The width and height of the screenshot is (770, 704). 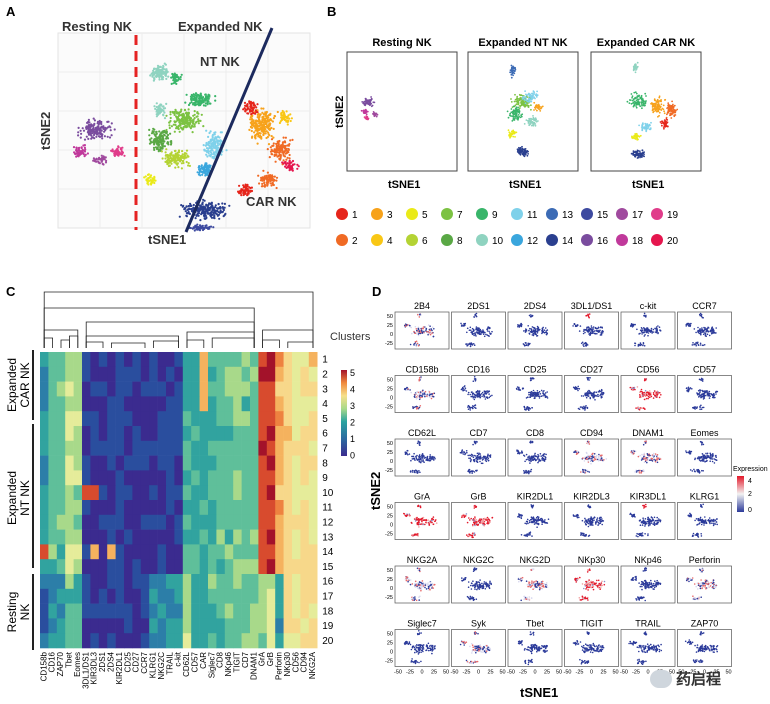 What do you see at coordinates (535, 306) in the screenshot?
I see `marker-plot-title: 2DS4` at bounding box center [535, 306].